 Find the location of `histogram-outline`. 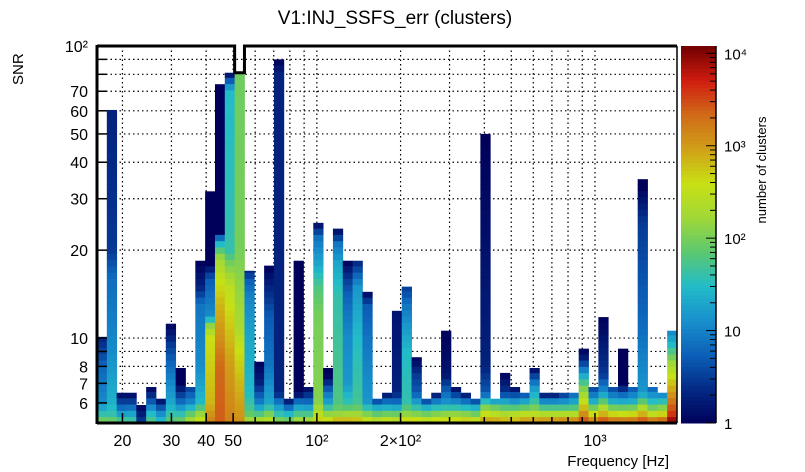

histogram-outline is located at coordinates (387, 59).